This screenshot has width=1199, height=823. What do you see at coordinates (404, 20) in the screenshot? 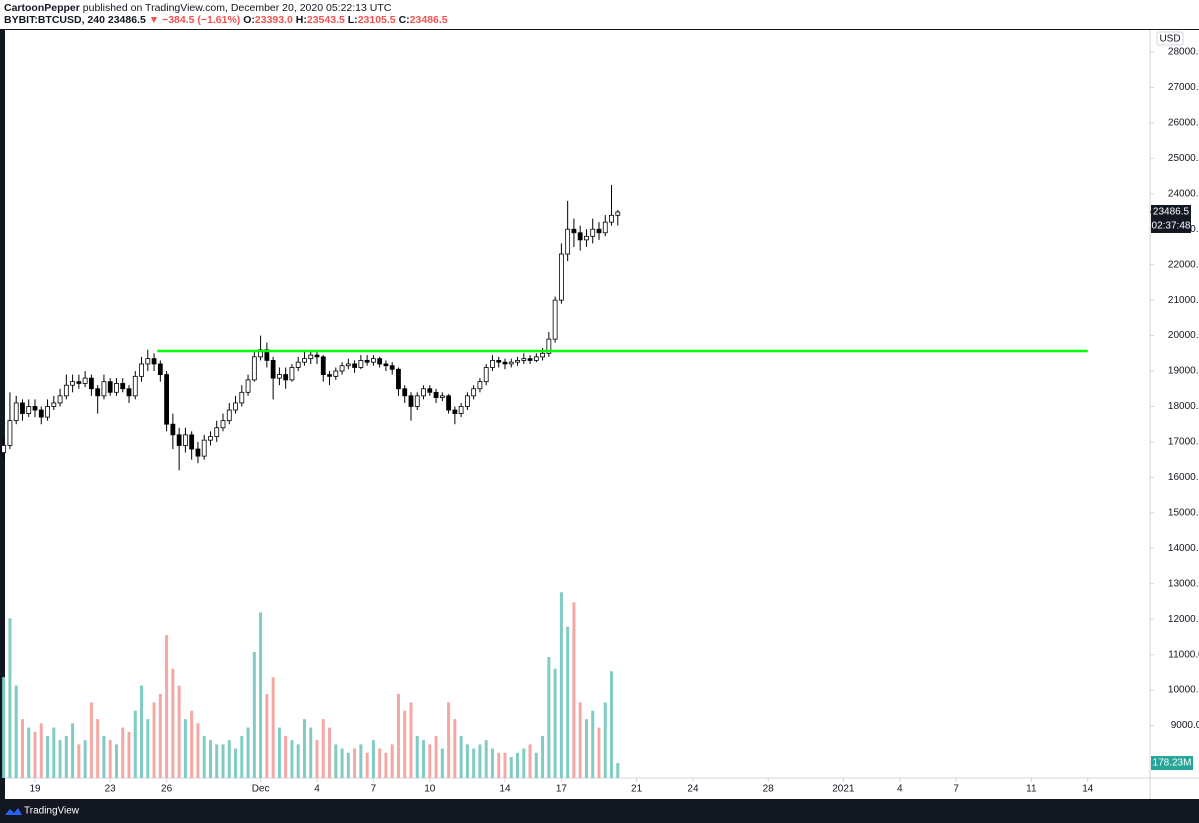
I see `ohlc-label: C:` at bounding box center [404, 20].